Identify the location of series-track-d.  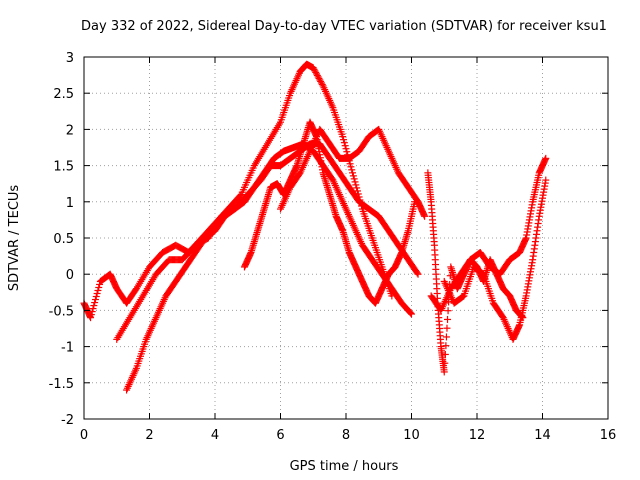
(329, 212).